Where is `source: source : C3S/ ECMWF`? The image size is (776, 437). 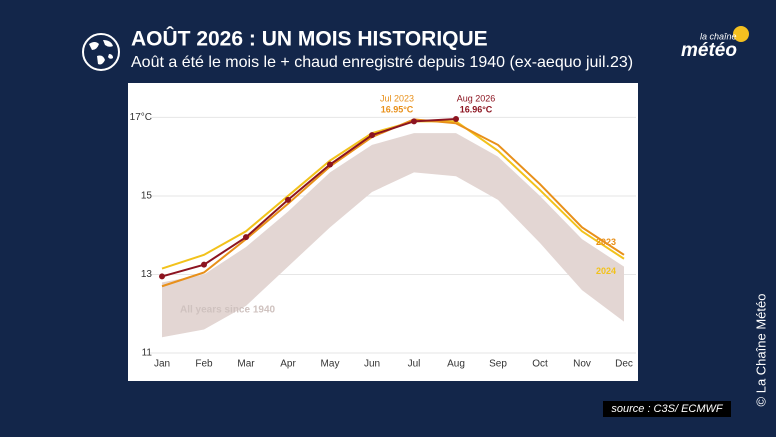 source: source : C3S/ ECMWF is located at coordinates (667, 409).